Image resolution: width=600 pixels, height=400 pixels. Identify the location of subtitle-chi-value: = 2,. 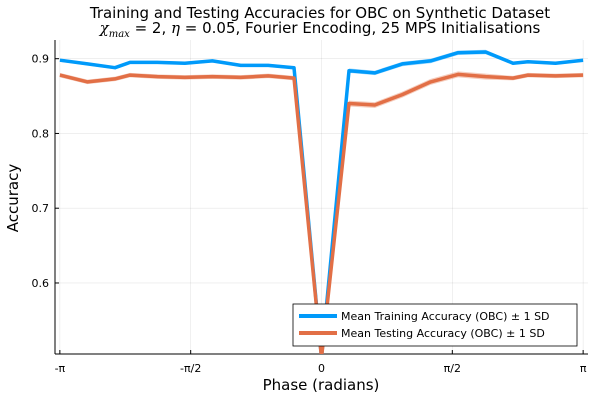
(150, 28).